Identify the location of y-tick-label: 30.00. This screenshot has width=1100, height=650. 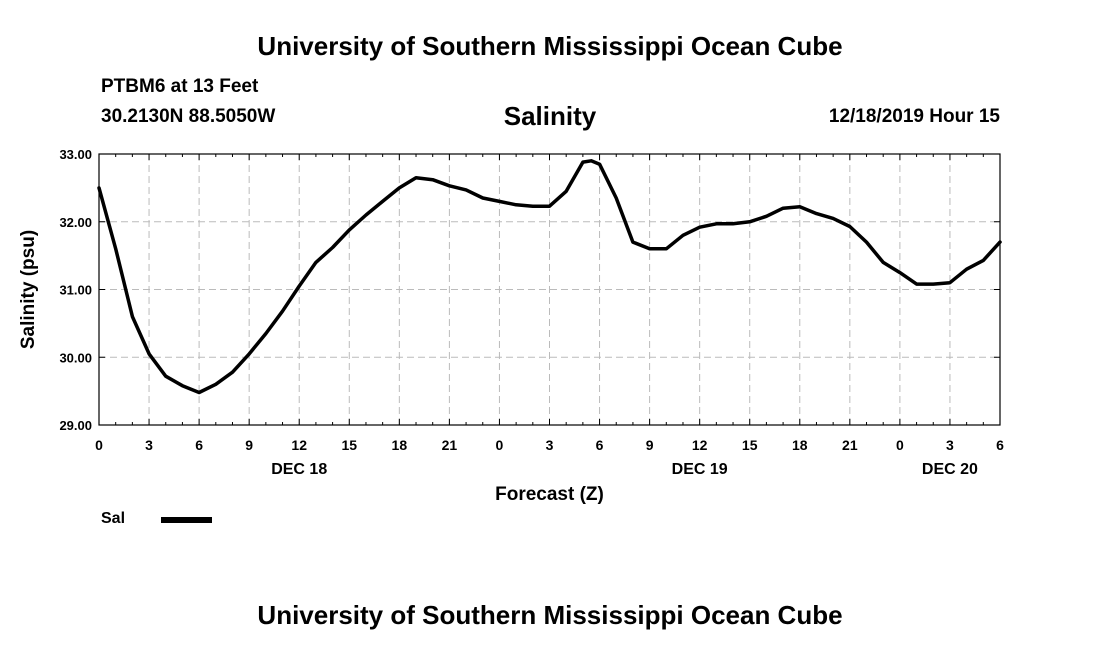
(75, 357).